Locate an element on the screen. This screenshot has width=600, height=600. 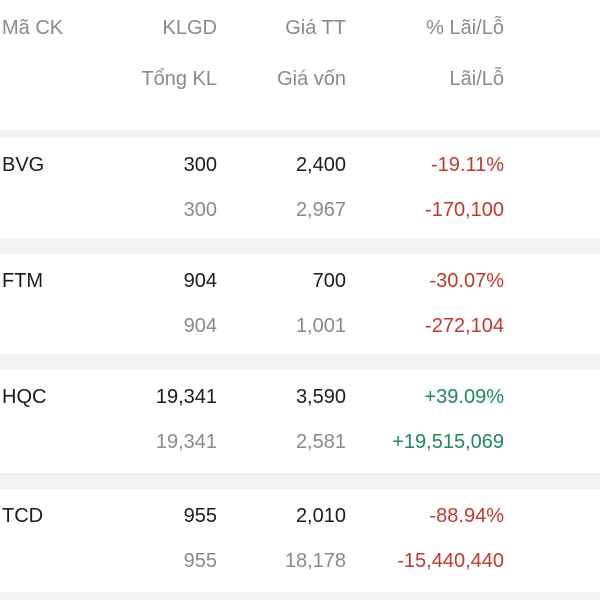
cost-price: 1,001 is located at coordinates (320, 326).